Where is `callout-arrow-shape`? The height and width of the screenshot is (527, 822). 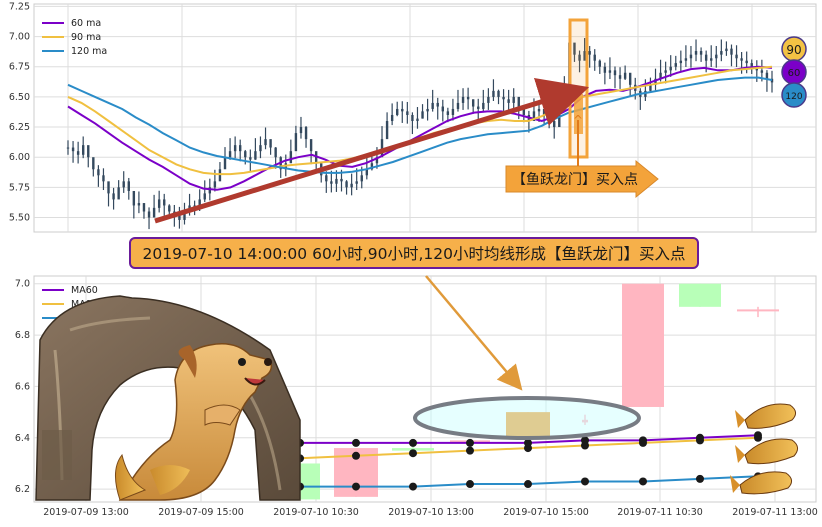
callout-arrow-shape is located at coordinates (582, 179).